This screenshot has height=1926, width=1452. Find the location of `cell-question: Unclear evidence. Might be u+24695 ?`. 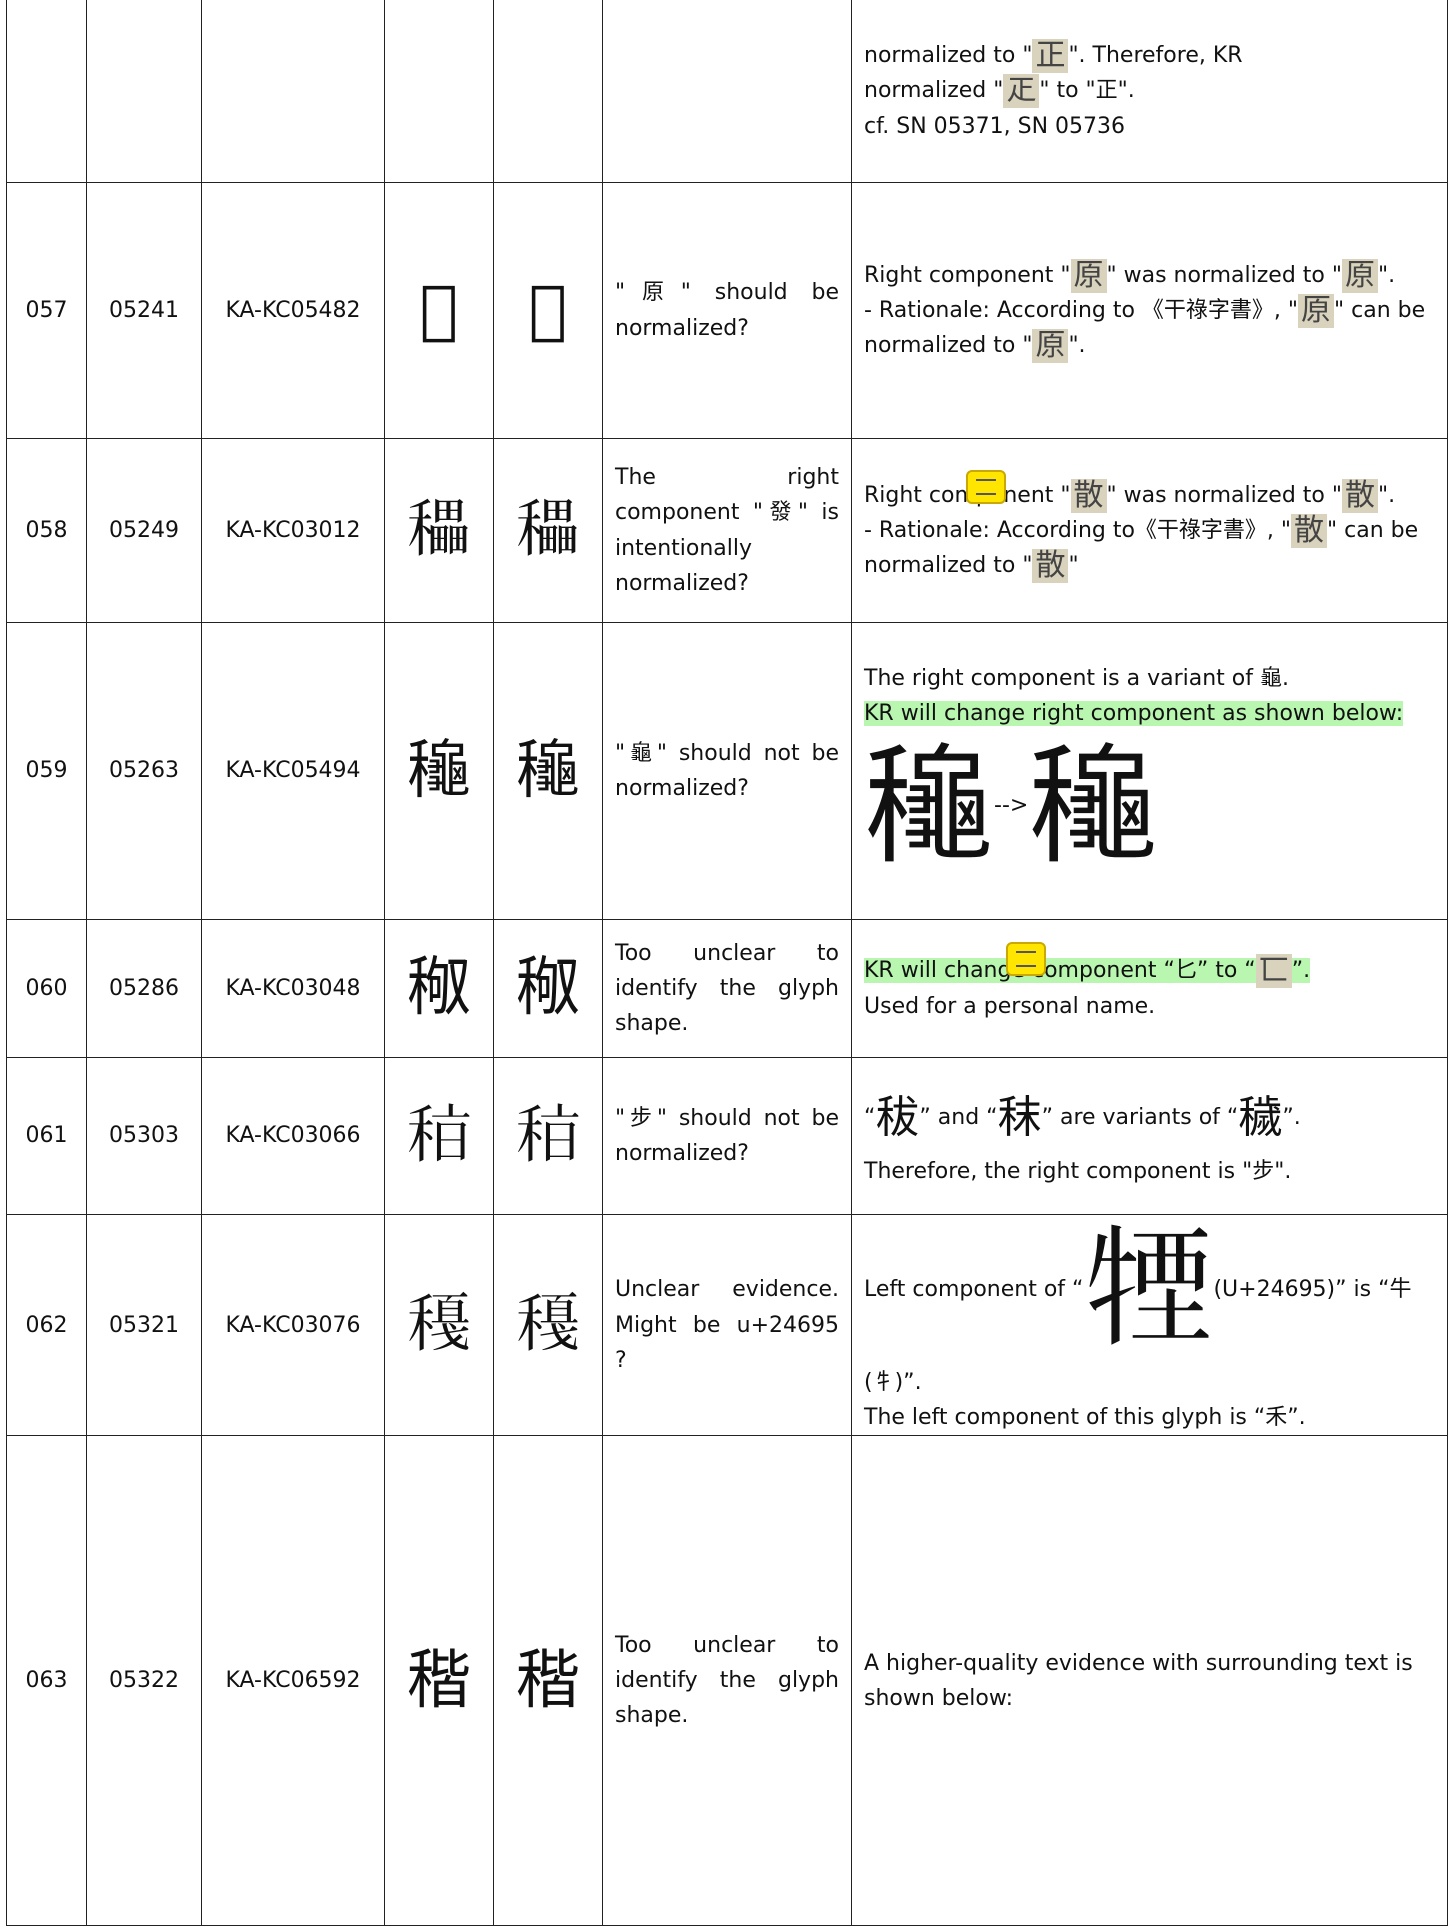

cell-question: Unclear evidence. Might be u+24695 ? is located at coordinates (727, 1325).